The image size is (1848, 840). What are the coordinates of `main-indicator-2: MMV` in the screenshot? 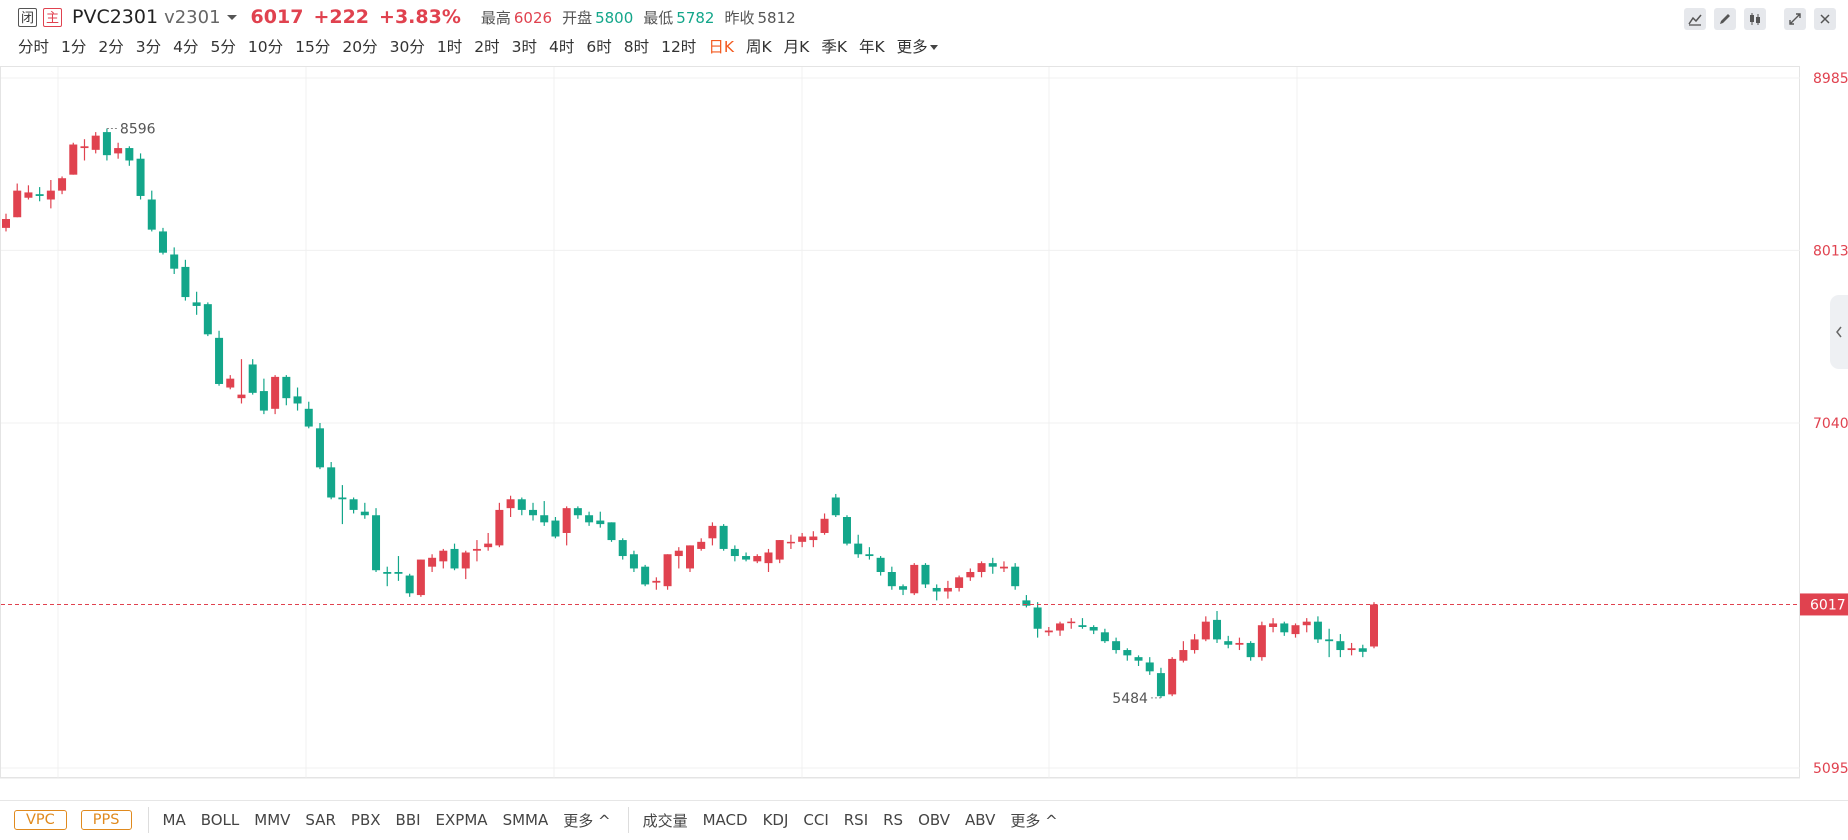 It's located at (272, 820).